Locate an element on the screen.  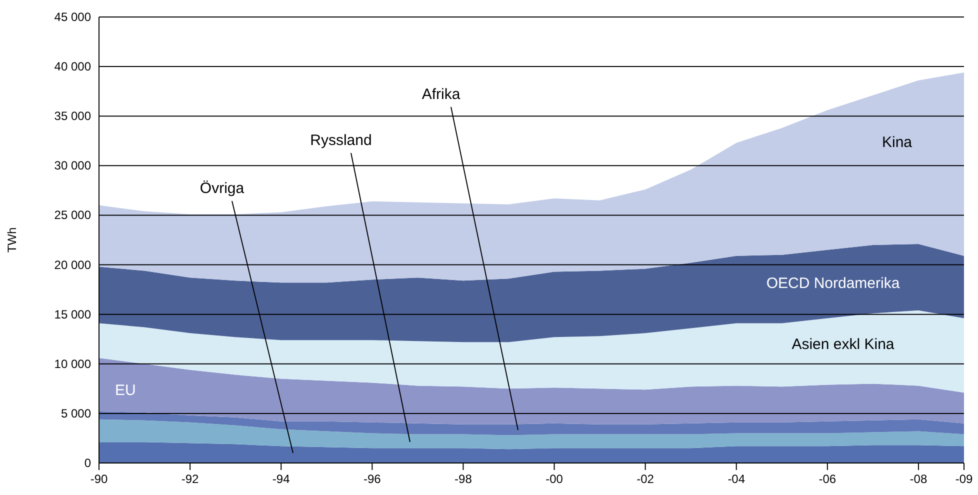
series-label: Asien exkl Kina is located at coordinates (843, 344).